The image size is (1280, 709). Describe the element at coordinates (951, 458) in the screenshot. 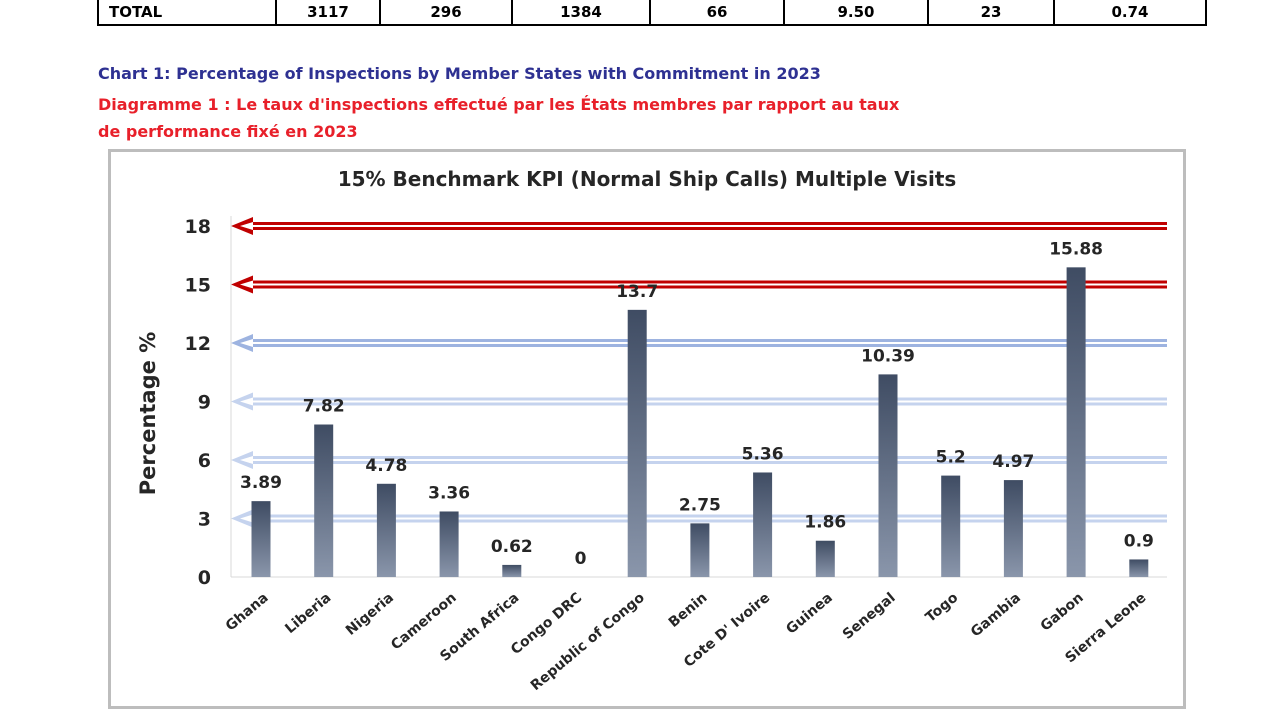

I see `data-label: 5.2` at that location.